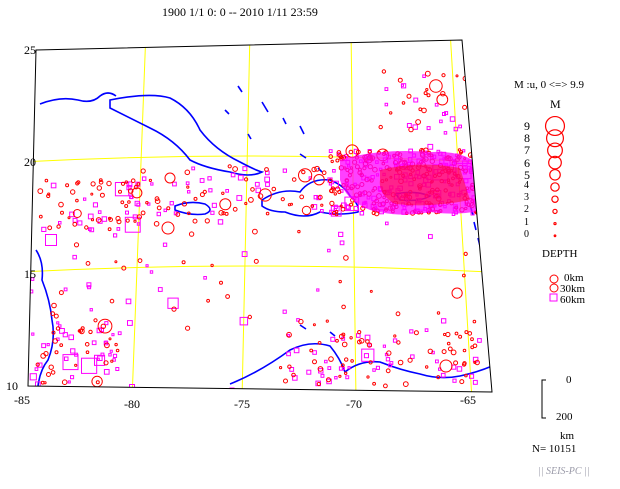 The image size is (620, 489). What do you see at coordinates (526, 222) in the screenshot?
I see `magnitude-label-1: 1` at bounding box center [526, 222].